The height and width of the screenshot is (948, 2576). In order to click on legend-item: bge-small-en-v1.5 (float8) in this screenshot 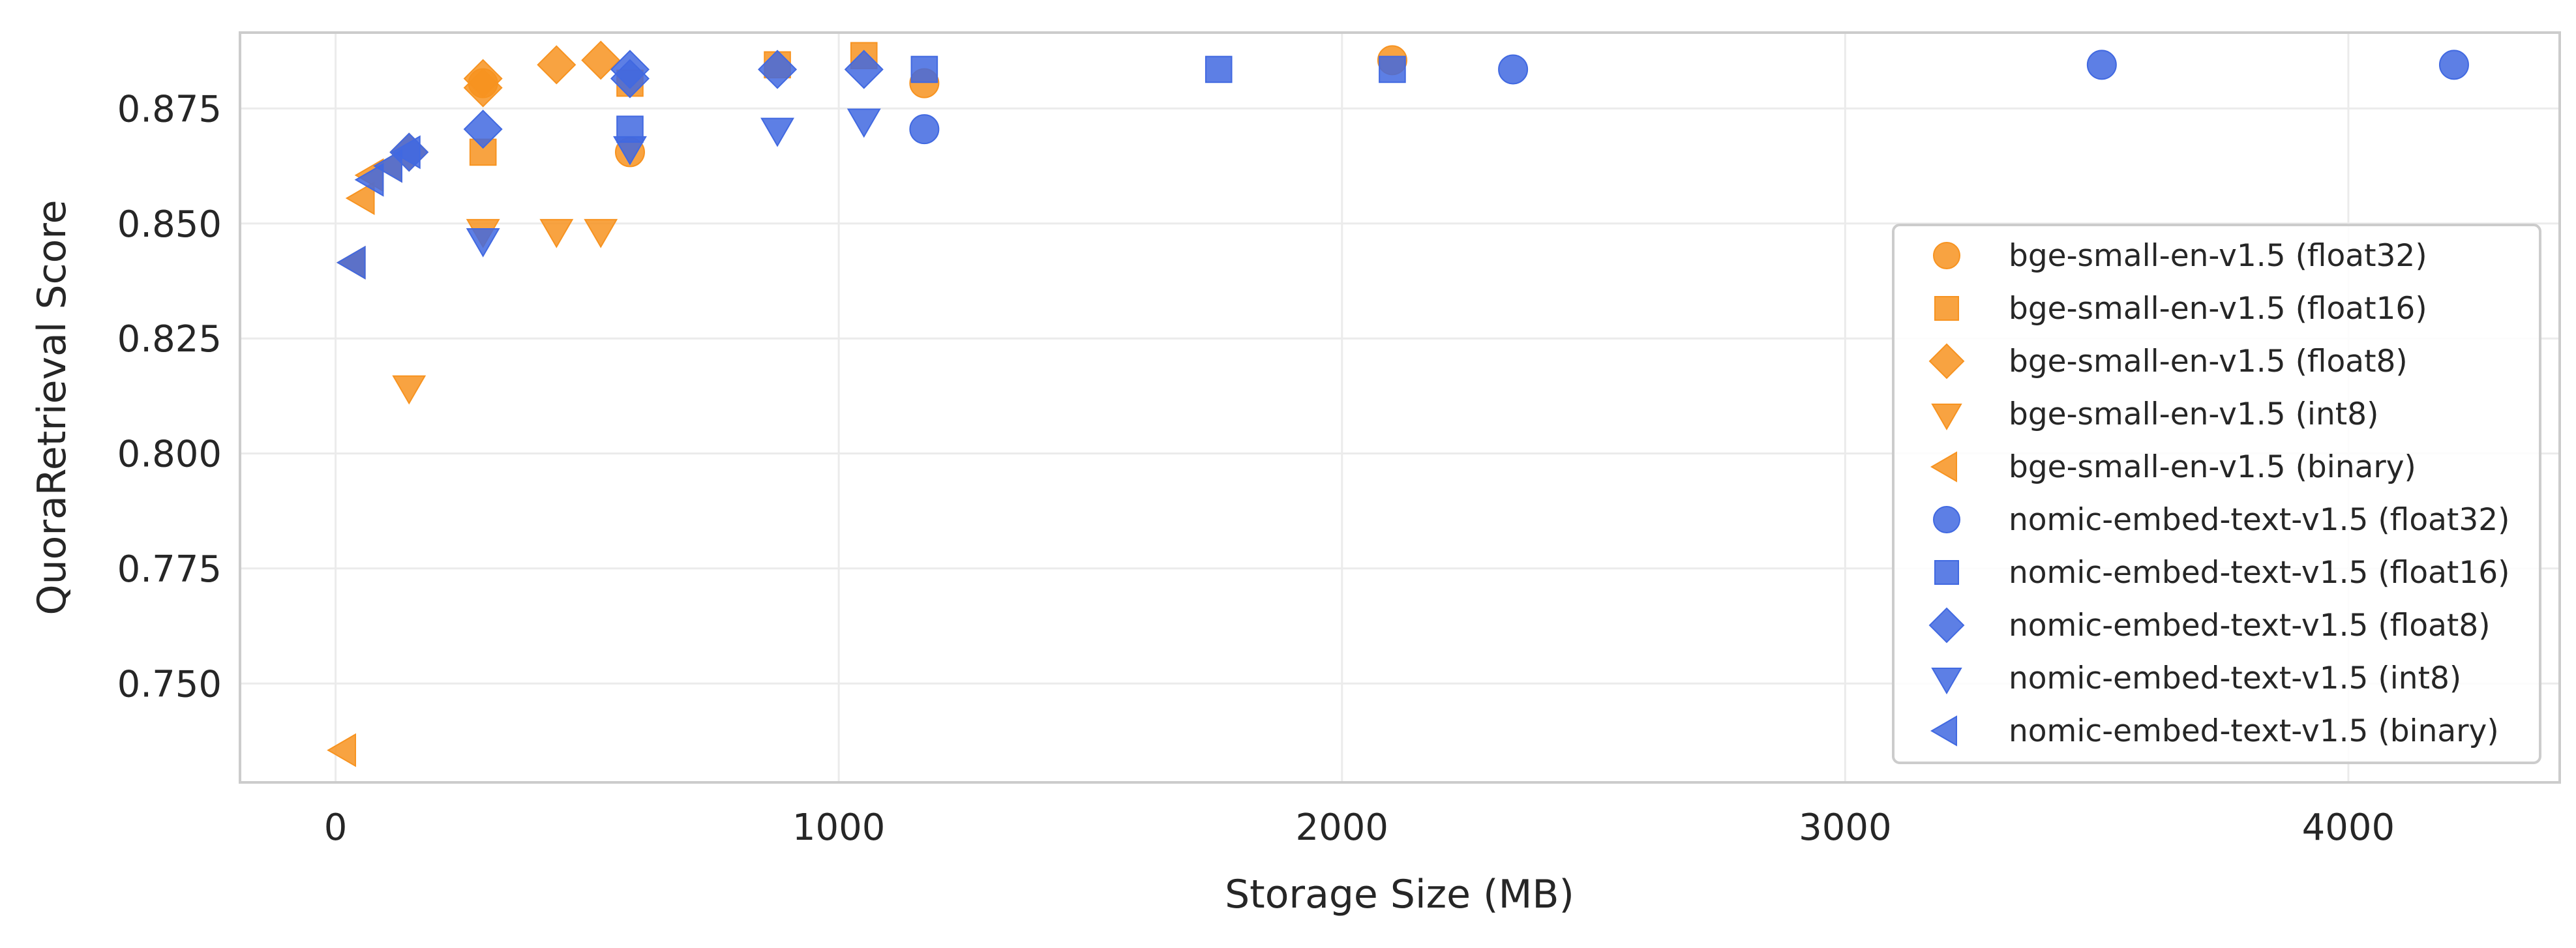, I will do `click(2168, 361)`.